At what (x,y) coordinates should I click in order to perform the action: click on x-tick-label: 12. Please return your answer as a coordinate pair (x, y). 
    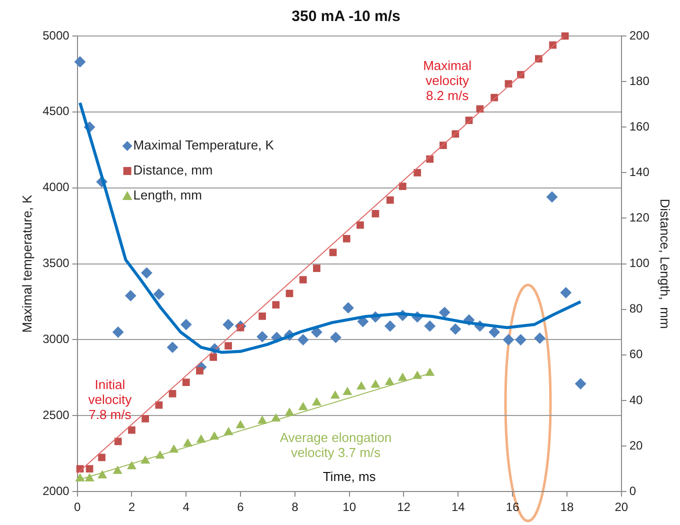
    Looking at the image, I should click on (404, 507).